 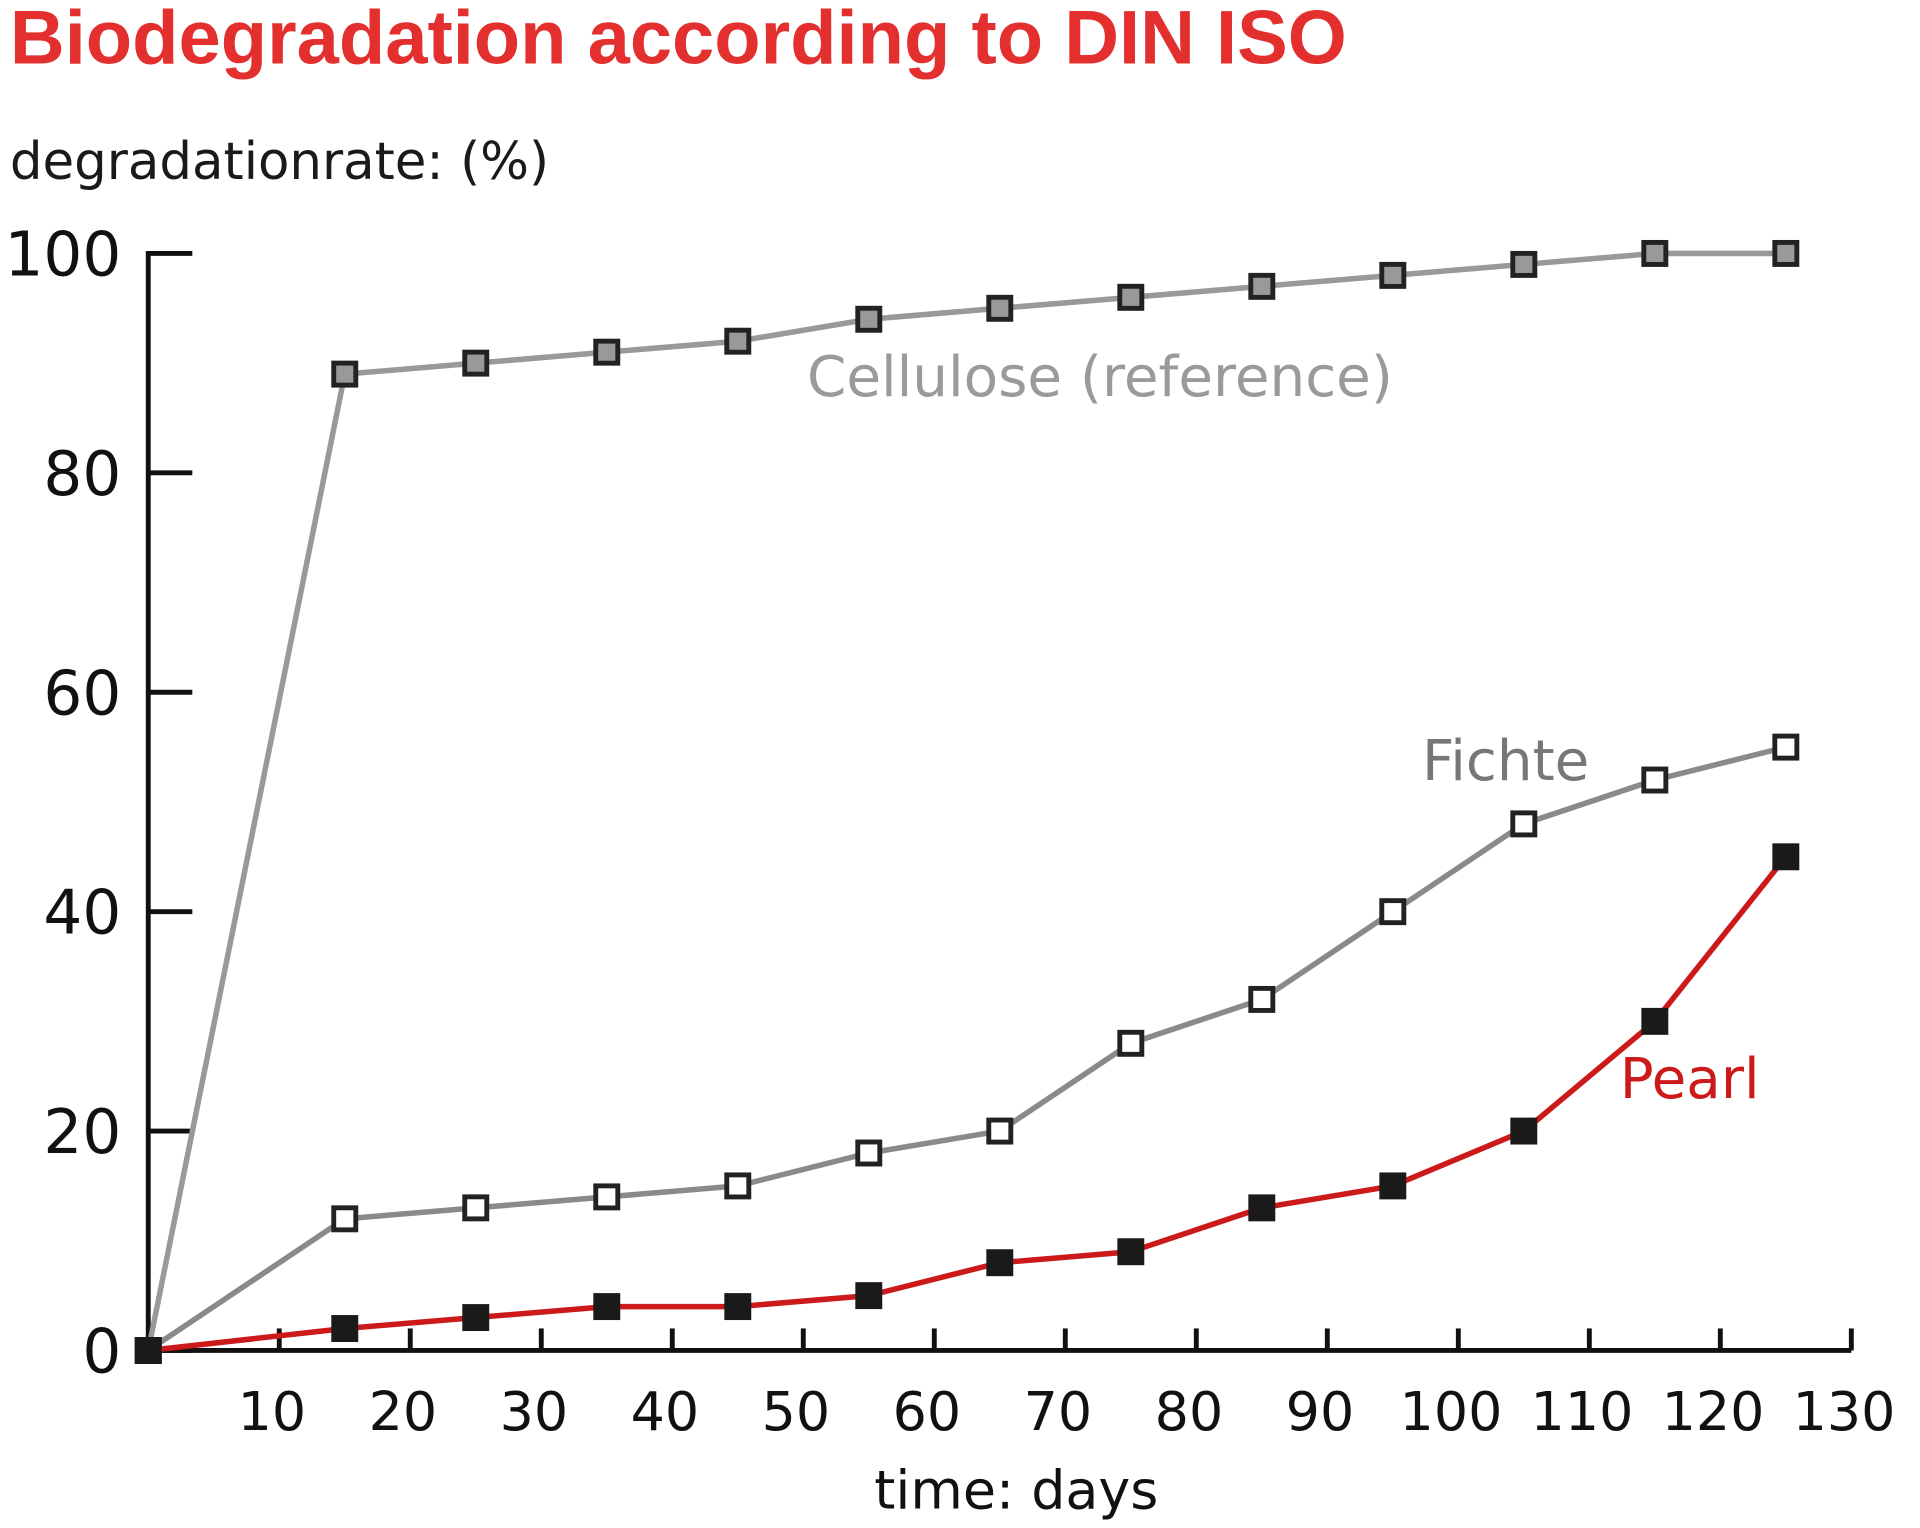 I want to click on x-tick-label: 130, so click(x=1844, y=1411).